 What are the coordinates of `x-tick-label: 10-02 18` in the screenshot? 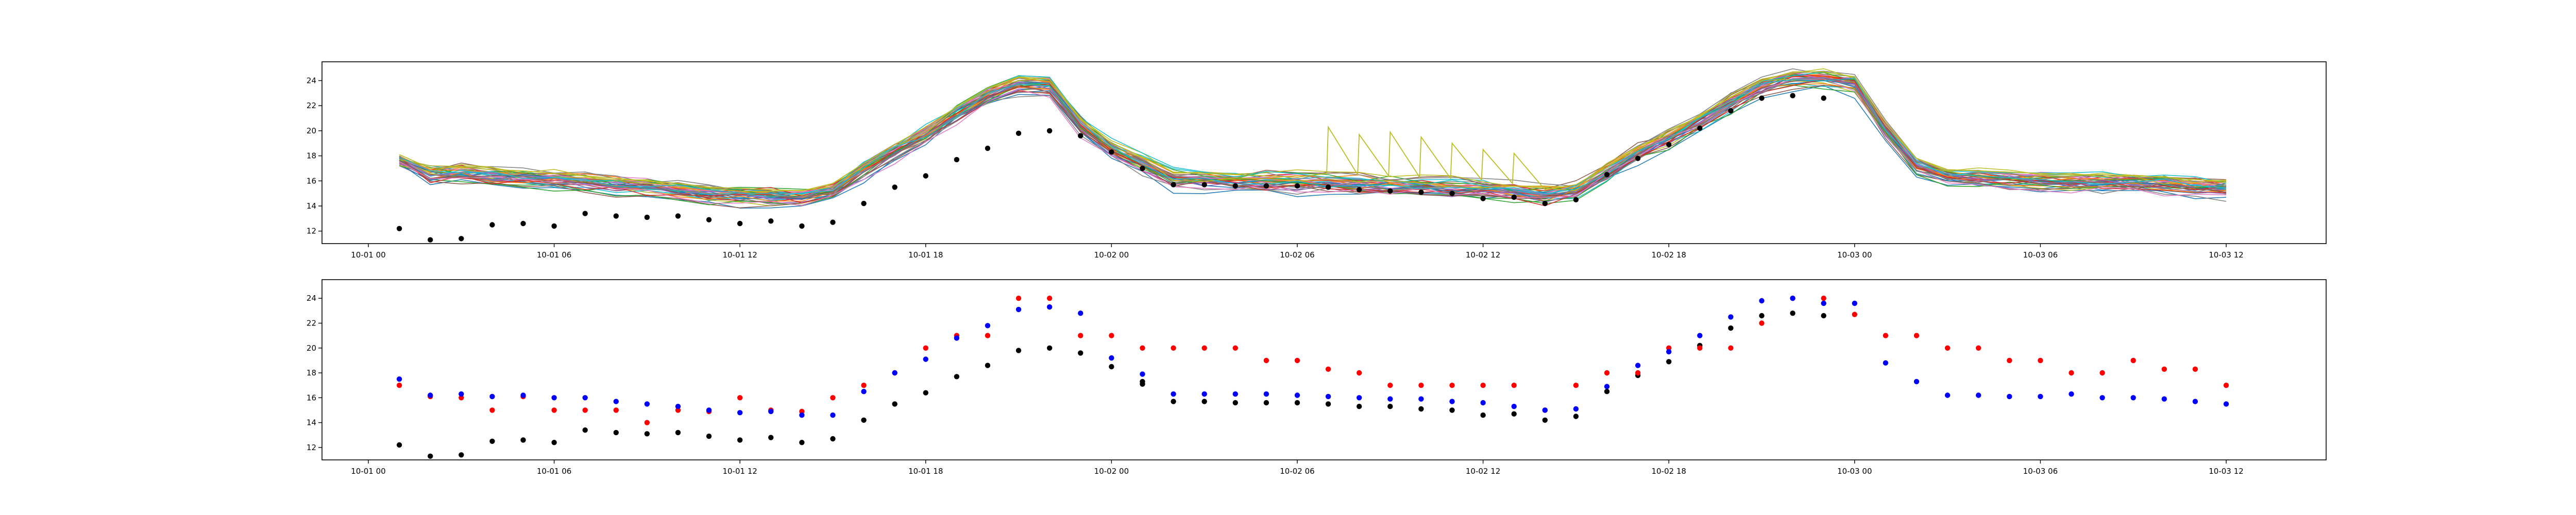 It's located at (1669, 471).